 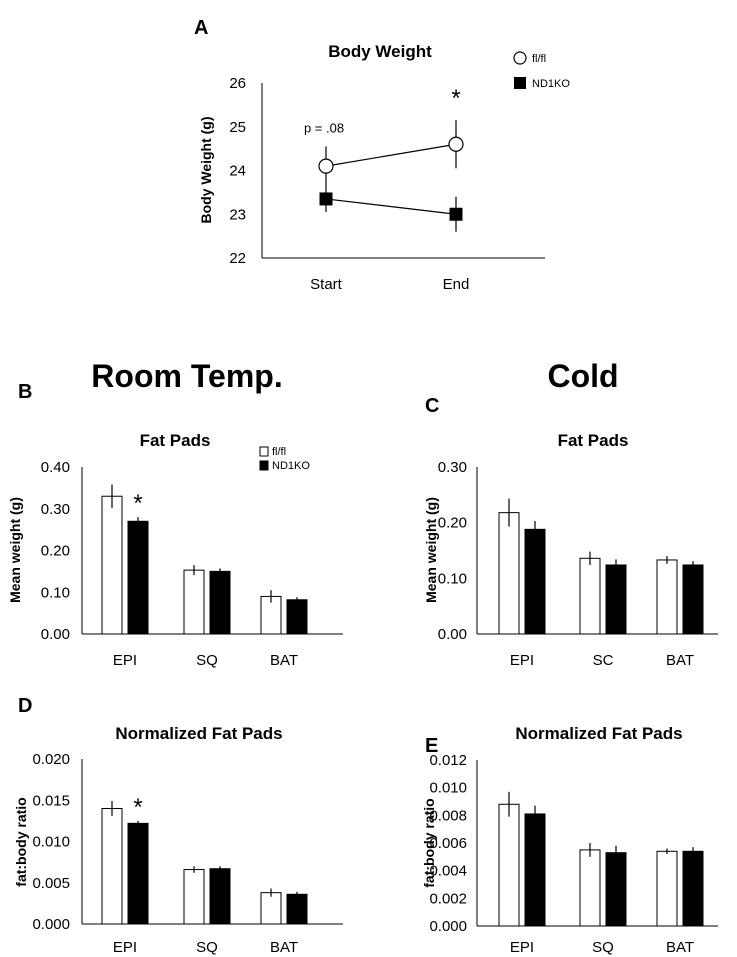 I want to click on y-tick-label: 0.015, so click(x=51, y=800).